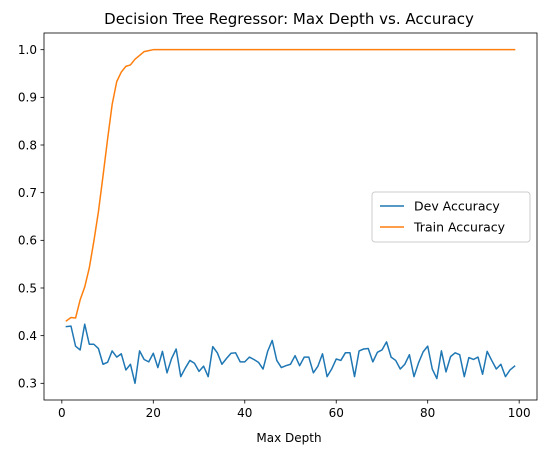 The width and height of the screenshot is (547, 455). Describe the element at coordinates (457, 206) in the screenshot. I see `legend-label-0: Dev Accuracy` at that location.